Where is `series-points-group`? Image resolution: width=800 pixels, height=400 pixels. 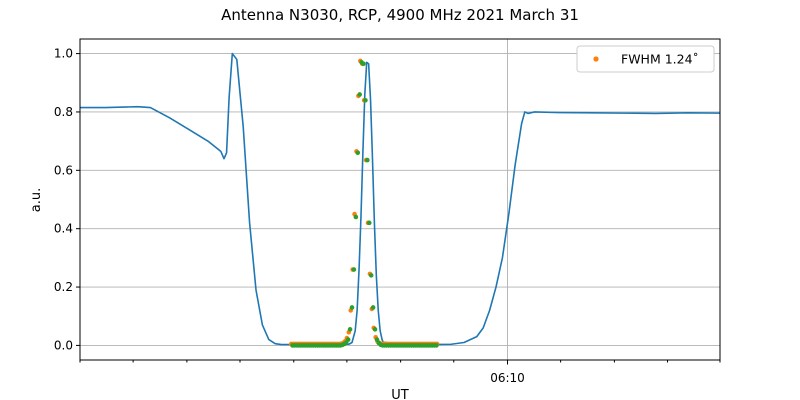 series-points-group is located at coordinates (364, 203).